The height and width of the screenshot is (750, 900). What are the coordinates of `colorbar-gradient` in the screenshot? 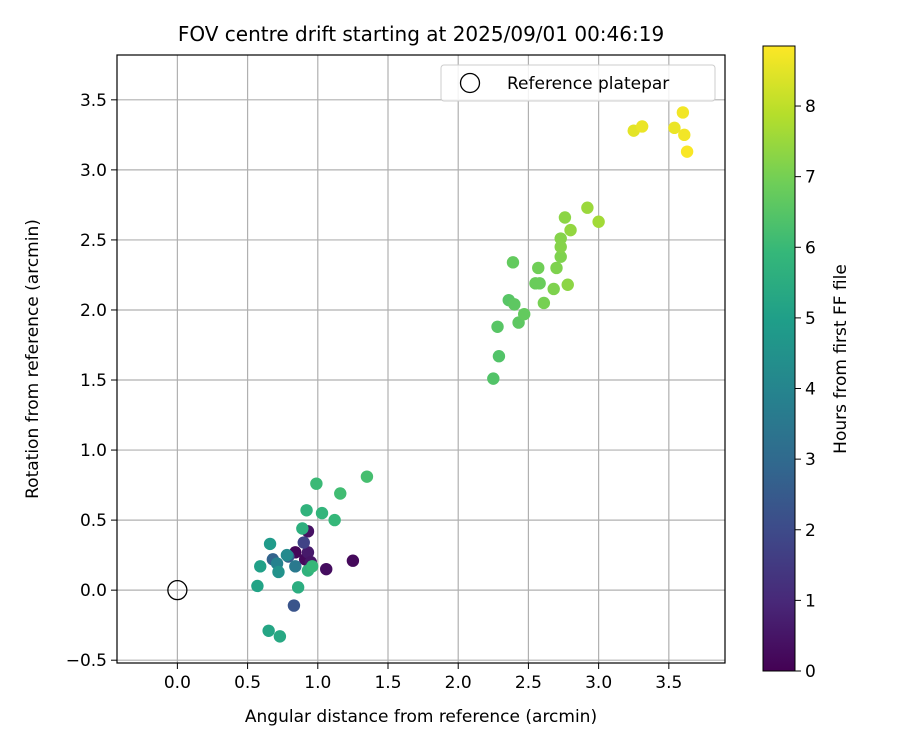 It's located at (779, 358).